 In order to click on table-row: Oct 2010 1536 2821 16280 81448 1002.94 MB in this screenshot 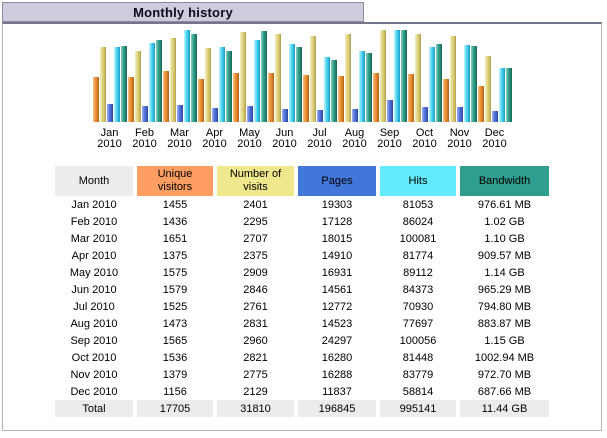, I will do `click(302, 357)`.